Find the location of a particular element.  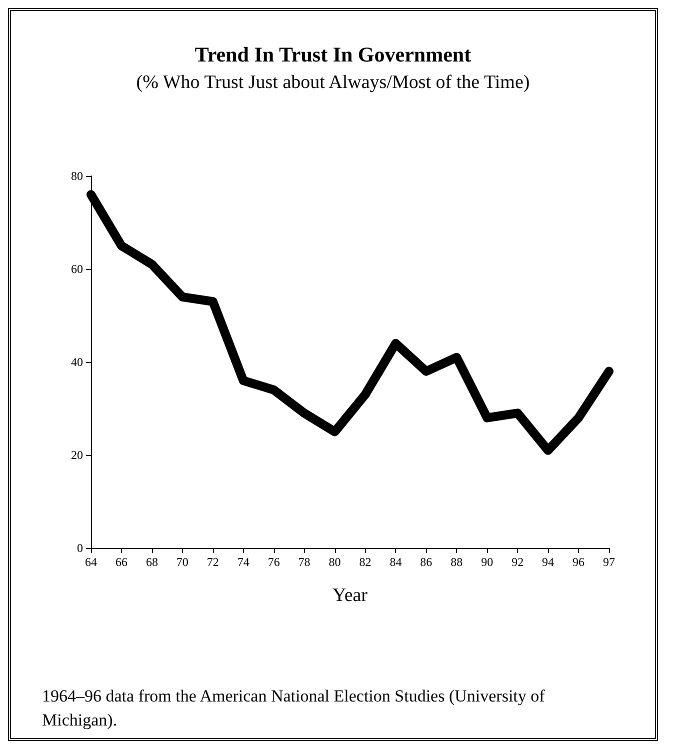

x-tick-label: 74 is located at coordinates (243, 562).